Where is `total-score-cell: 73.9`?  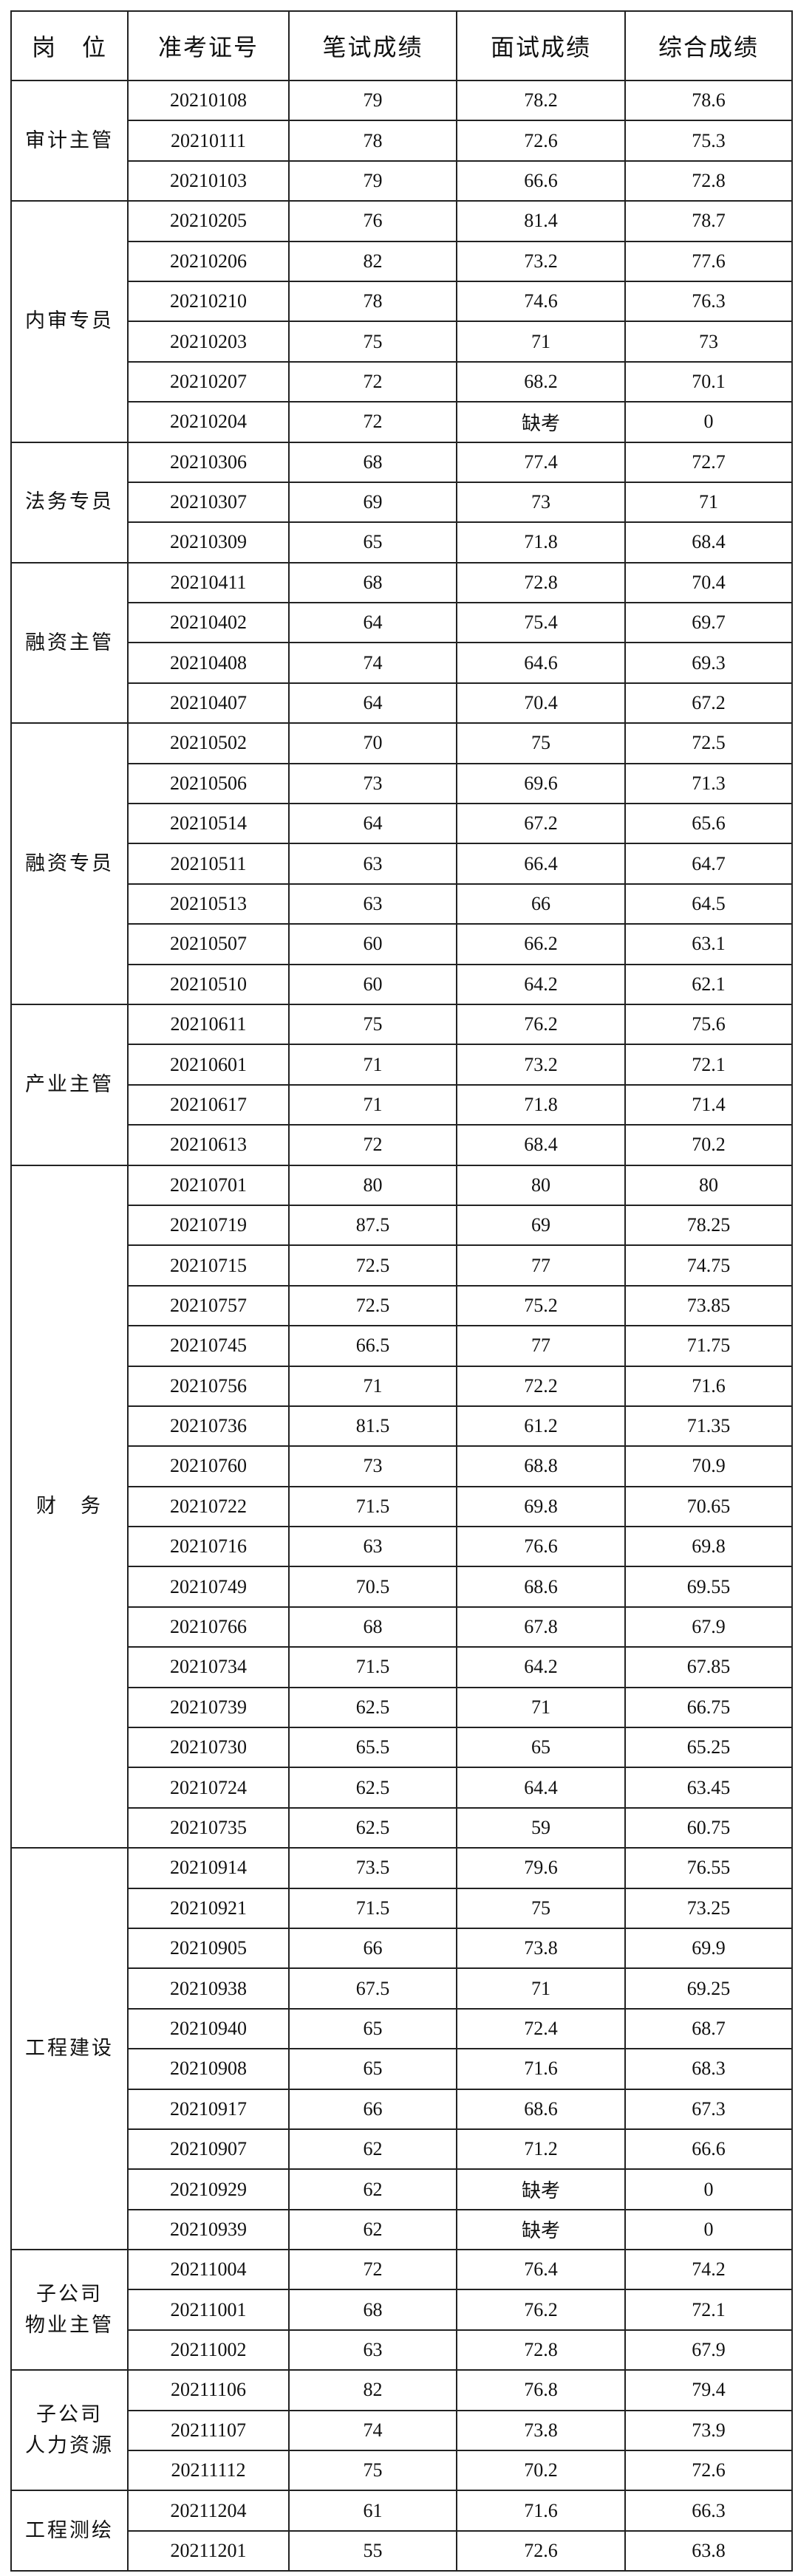
total-score-cell: 73.9 is located at coordinates (708, 2430).